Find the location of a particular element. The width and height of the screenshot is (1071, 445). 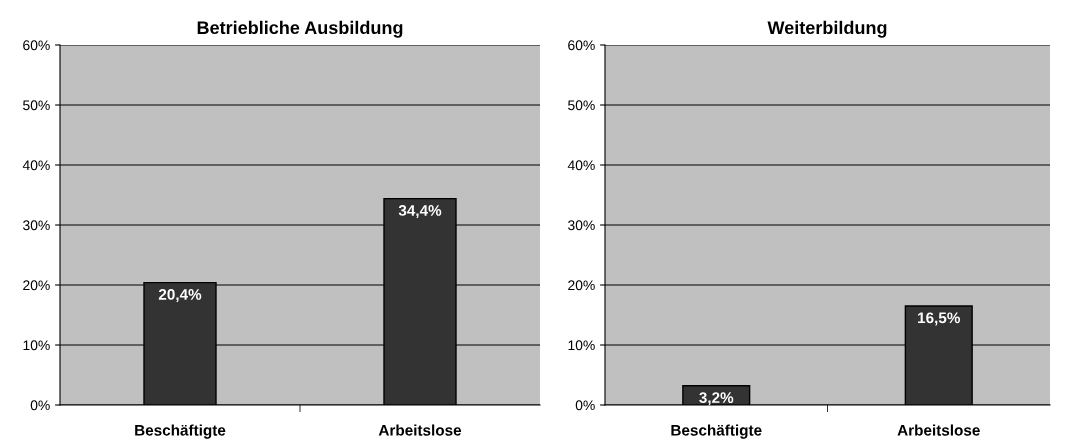

data-label: 20,4% is located at coordinates (180, 296).